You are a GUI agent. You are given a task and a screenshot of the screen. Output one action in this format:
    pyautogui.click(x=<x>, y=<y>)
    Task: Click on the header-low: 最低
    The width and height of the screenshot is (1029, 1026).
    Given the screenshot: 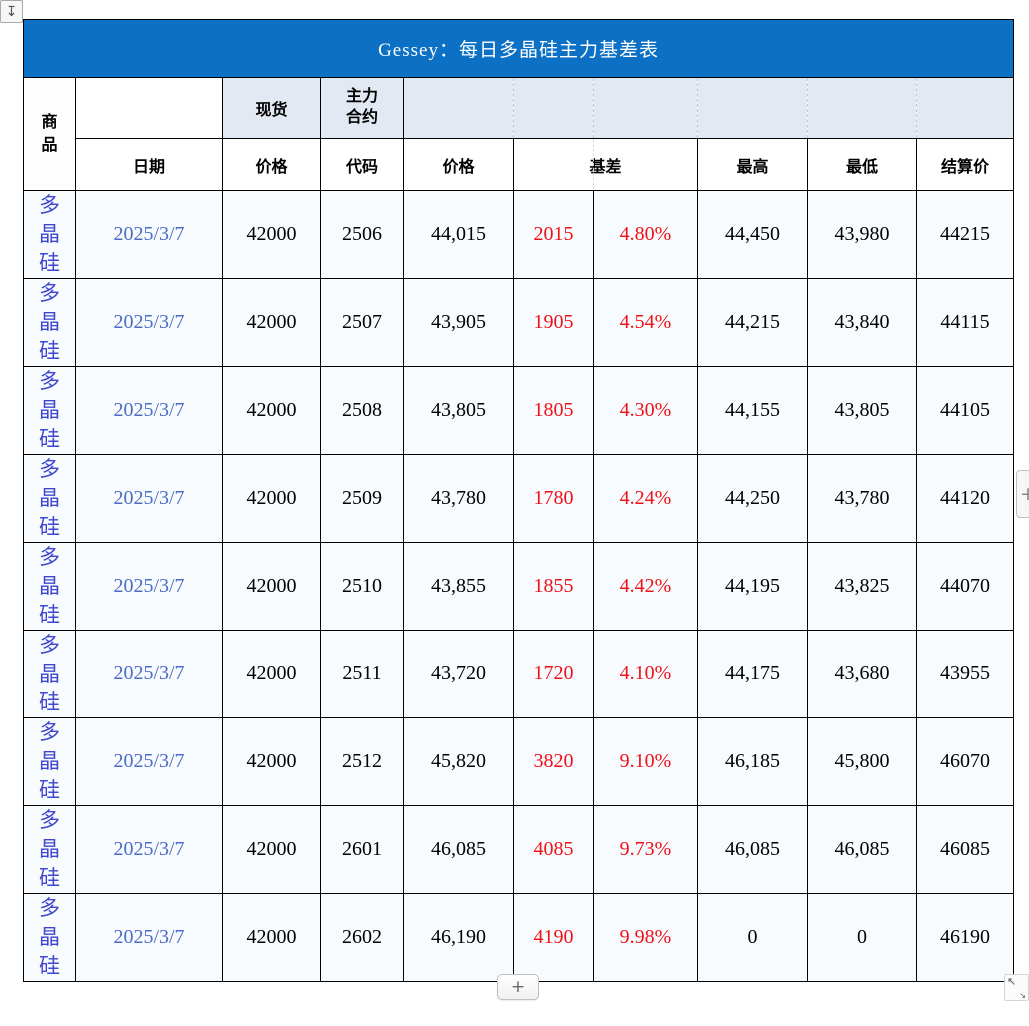 What is the action you would take?
    pyautogui.click(x=862, y=164)
    